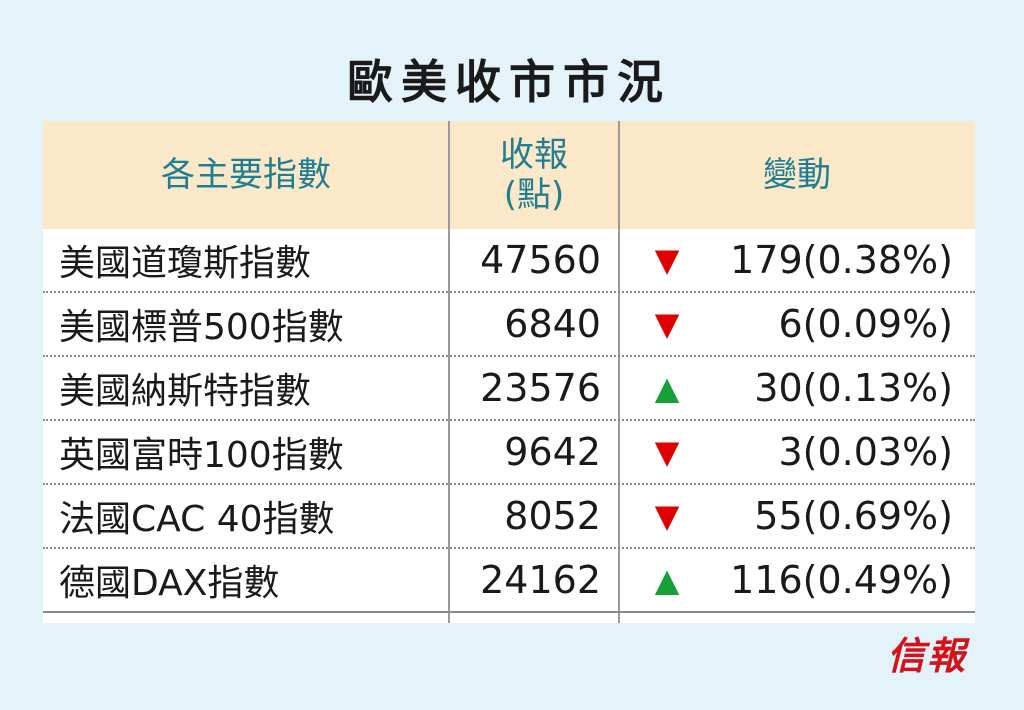  I want to click on change-value: 55(0.69%), so click(853, 516).